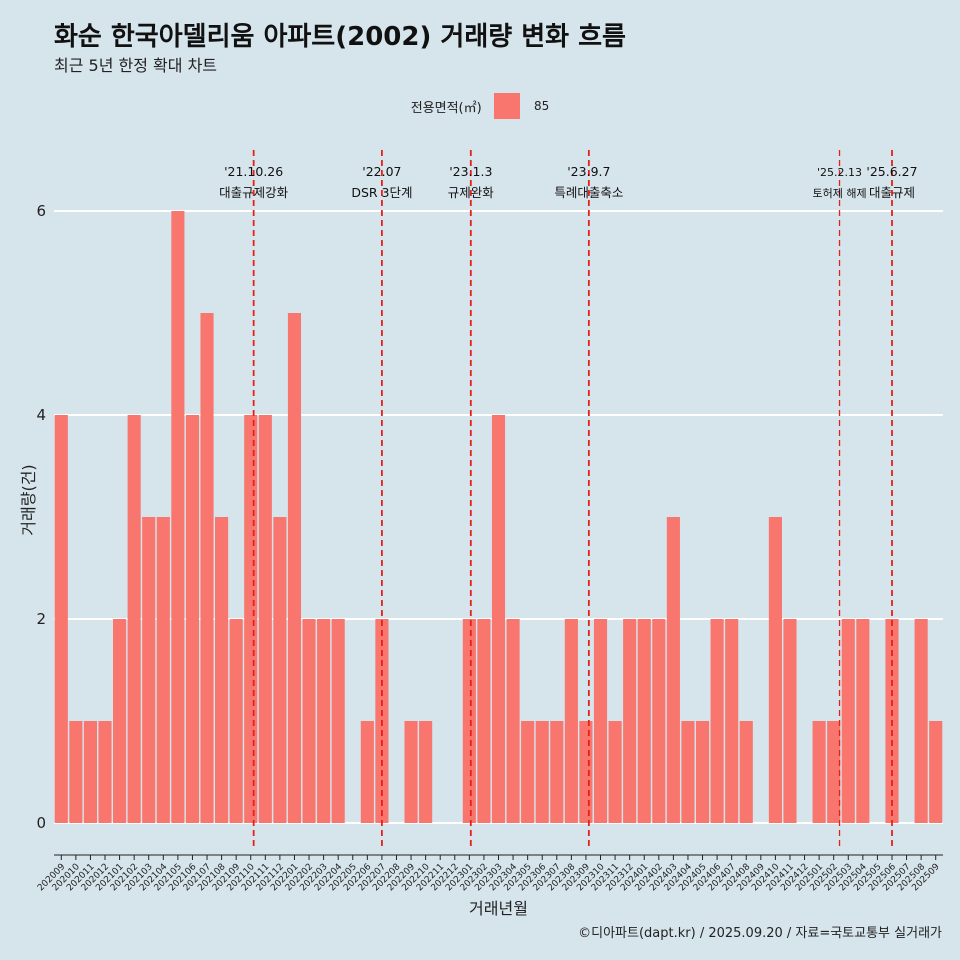 Image resolution: width=960 pixels, height=960 pixels. What do you see at coordinates (588, 171) in the screenshot?
I see `event-date-label: '23.9.7` at bounding box center [588, 171].